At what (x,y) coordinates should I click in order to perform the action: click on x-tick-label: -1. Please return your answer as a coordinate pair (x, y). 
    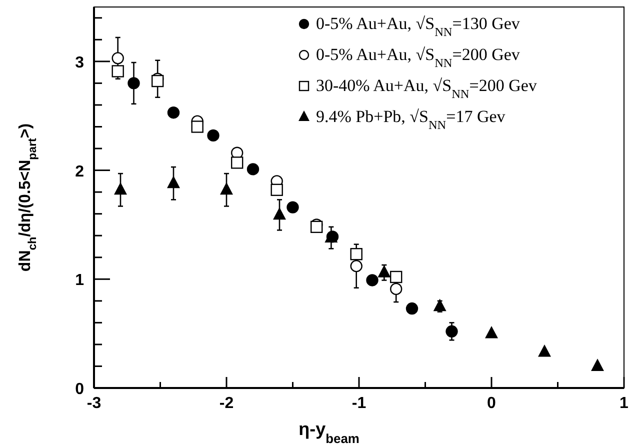
    Looking at the image, I should click on (359, 403).